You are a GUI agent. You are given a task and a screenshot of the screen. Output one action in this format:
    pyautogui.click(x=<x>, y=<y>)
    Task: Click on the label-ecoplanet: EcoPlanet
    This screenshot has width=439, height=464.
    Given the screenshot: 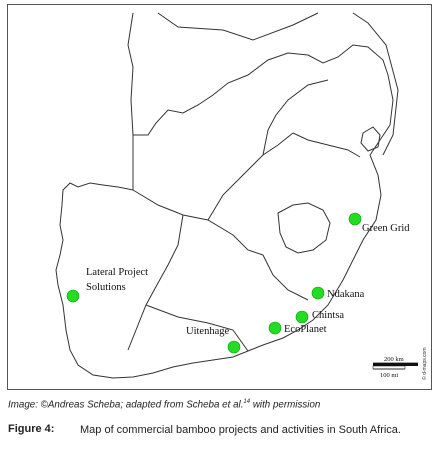 What is the action you would take?
    pyautogui.click(x=305, y=329)
    